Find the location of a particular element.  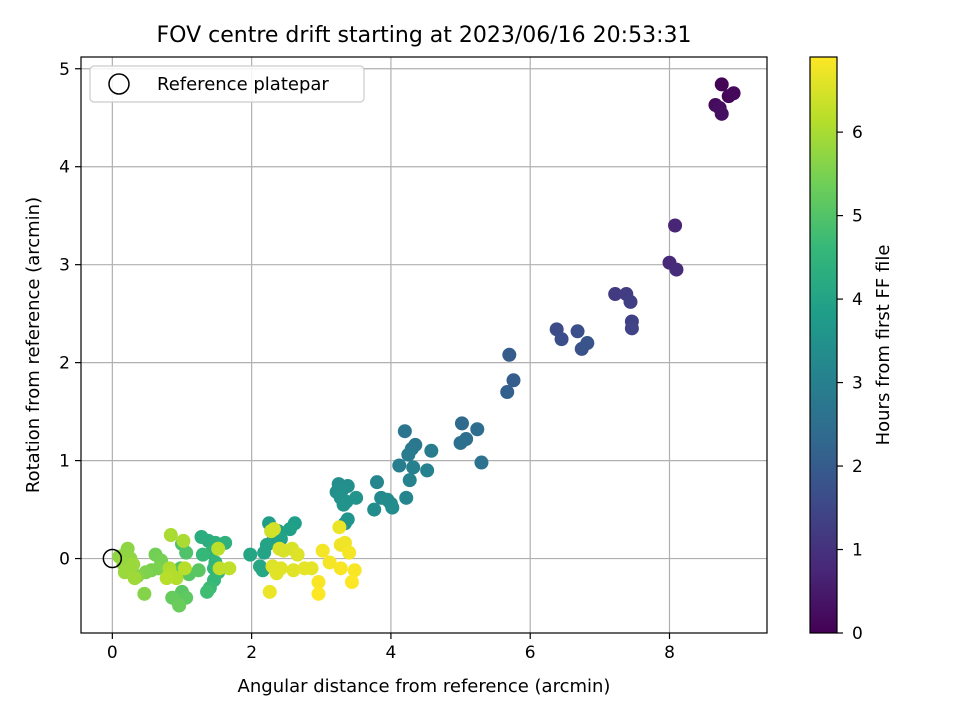

x-axis-label: Angular distance from reference (arcmin) is located at coordinates (424, 686).